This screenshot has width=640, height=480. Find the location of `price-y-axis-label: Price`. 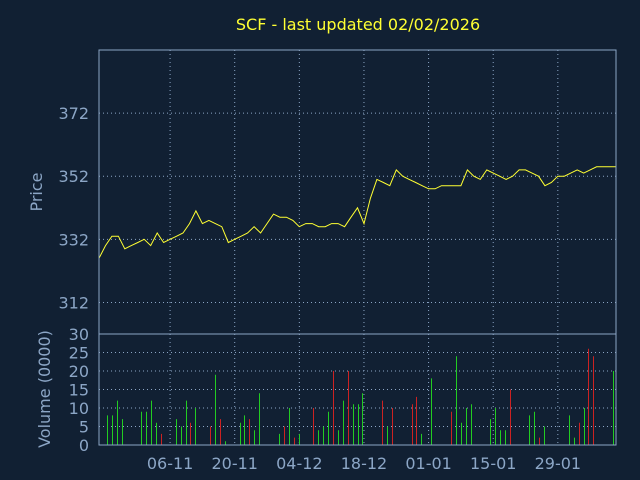

price-y-axis-label: Price is located at coordinates (36, 191).